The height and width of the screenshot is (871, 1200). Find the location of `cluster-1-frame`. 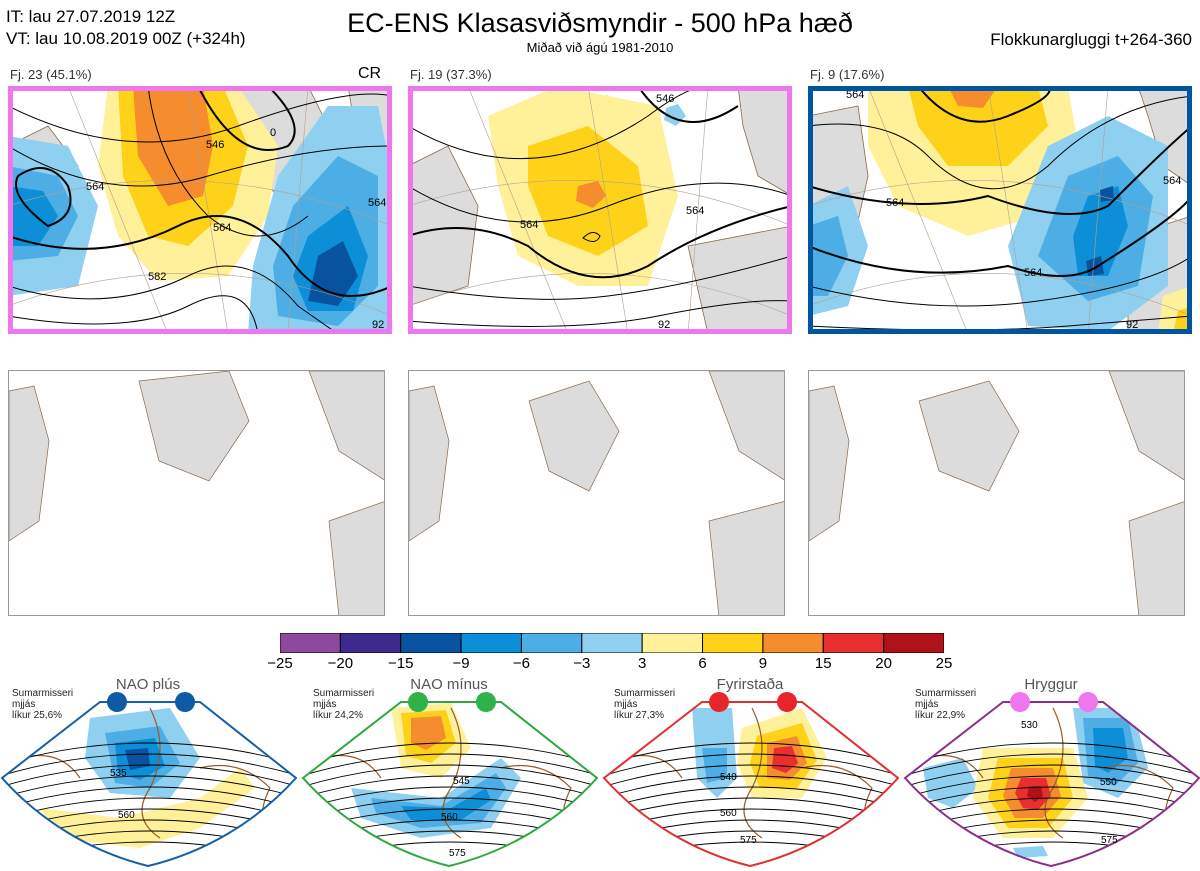

cluster-1-frame is located at coordinates (200, 210).